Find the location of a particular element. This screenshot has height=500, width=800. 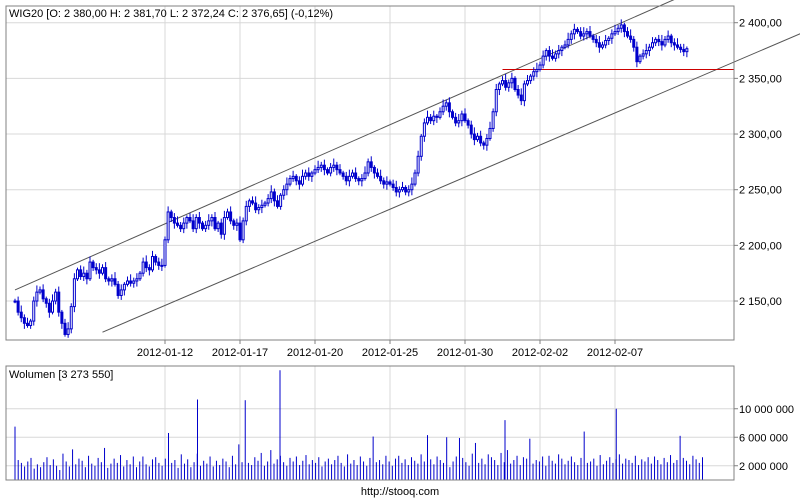

price-x-tick-label: 2012-01-17 is located at coordinates (240, 353).